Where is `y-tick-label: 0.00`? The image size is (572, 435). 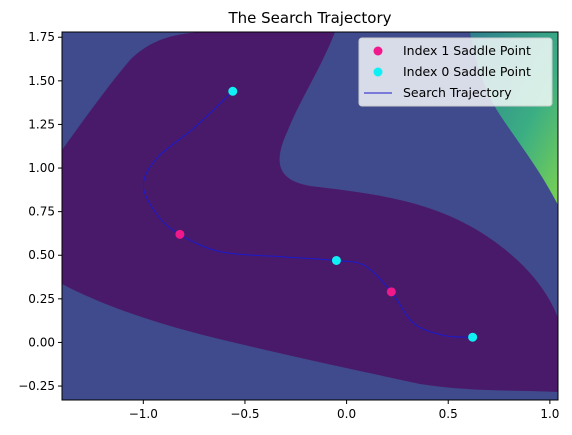
y-tick-label: 0.00 is located at coordinates (41, 342).